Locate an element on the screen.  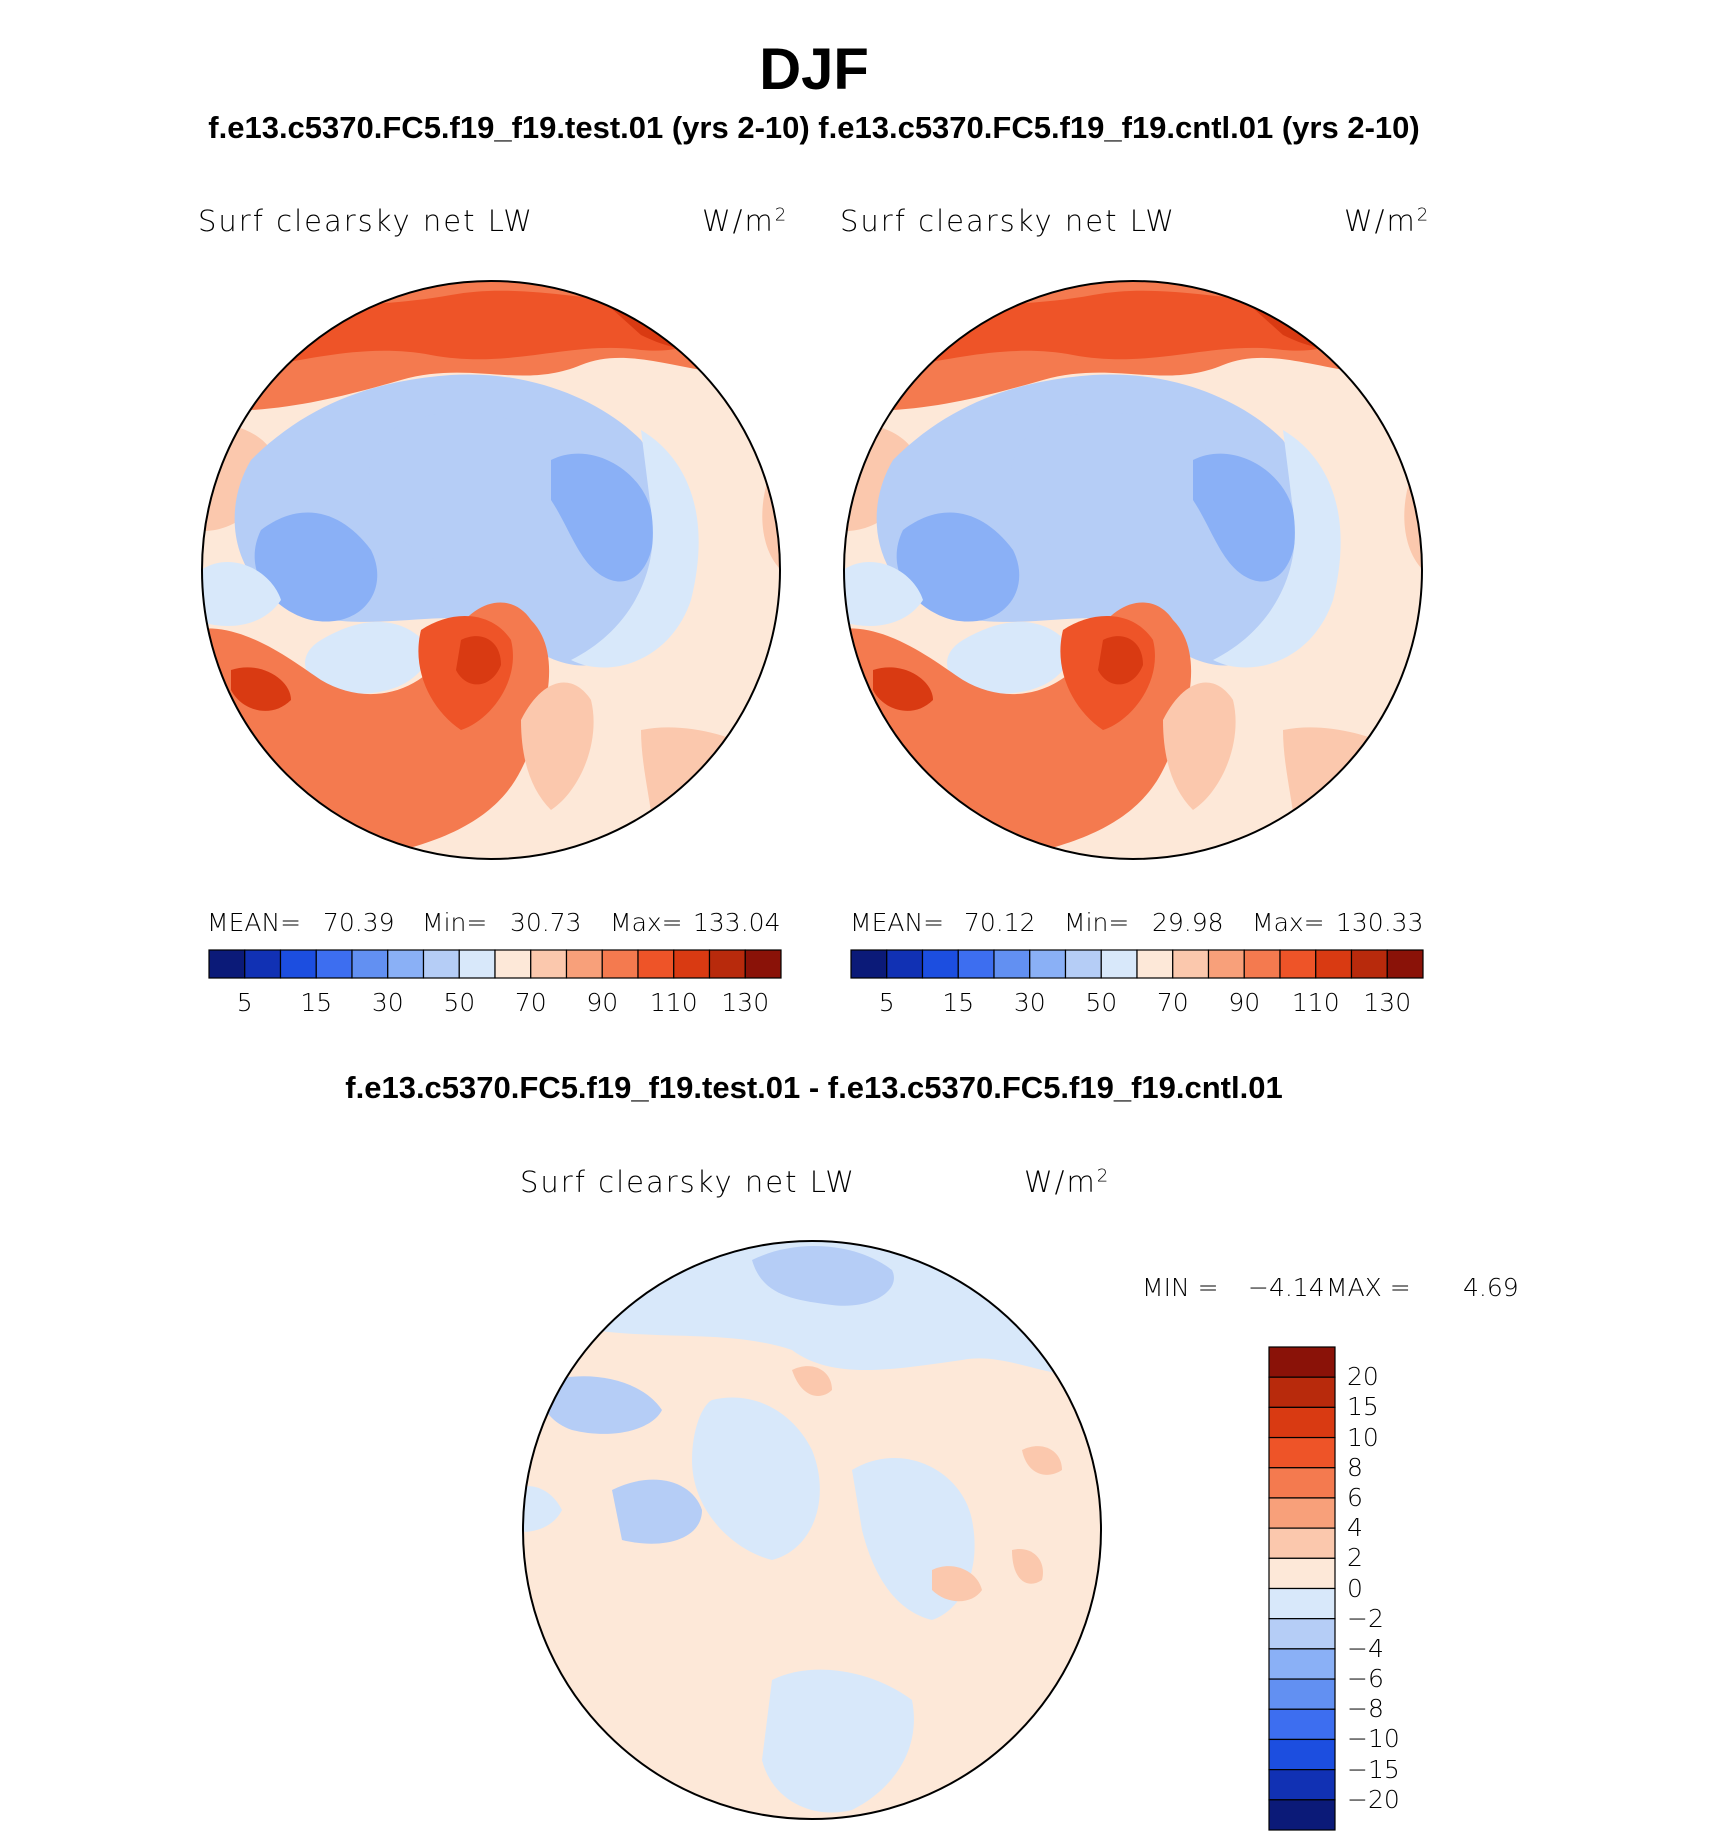
diff-max-label: MAX = is located at coordinates (1368, 1287).